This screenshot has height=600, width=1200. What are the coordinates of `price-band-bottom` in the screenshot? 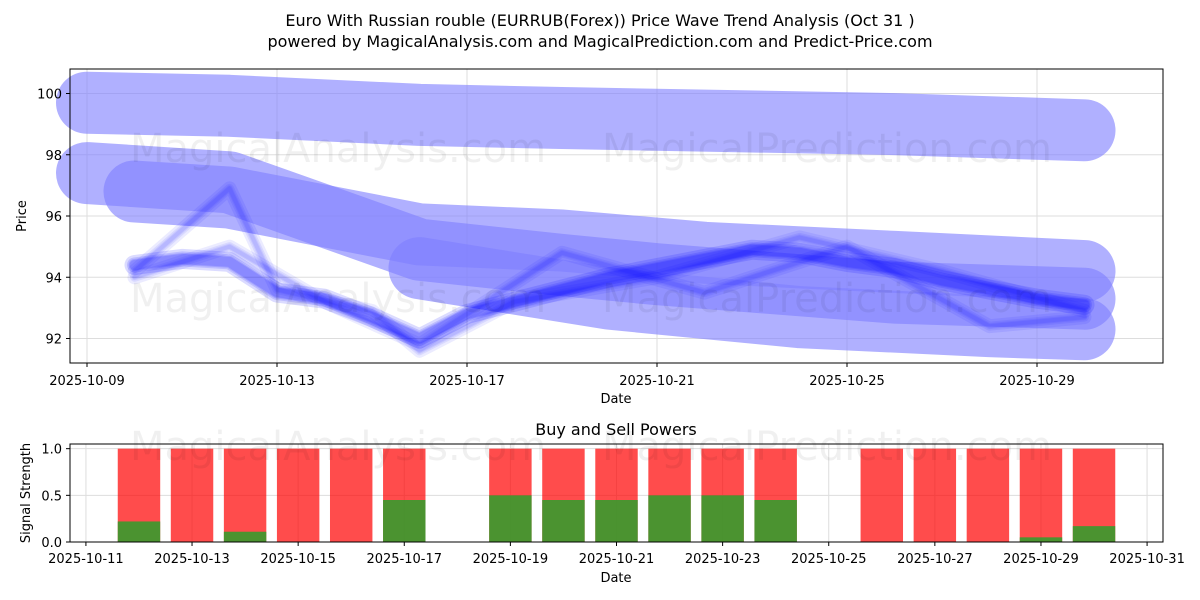 It's located at (752, 299).